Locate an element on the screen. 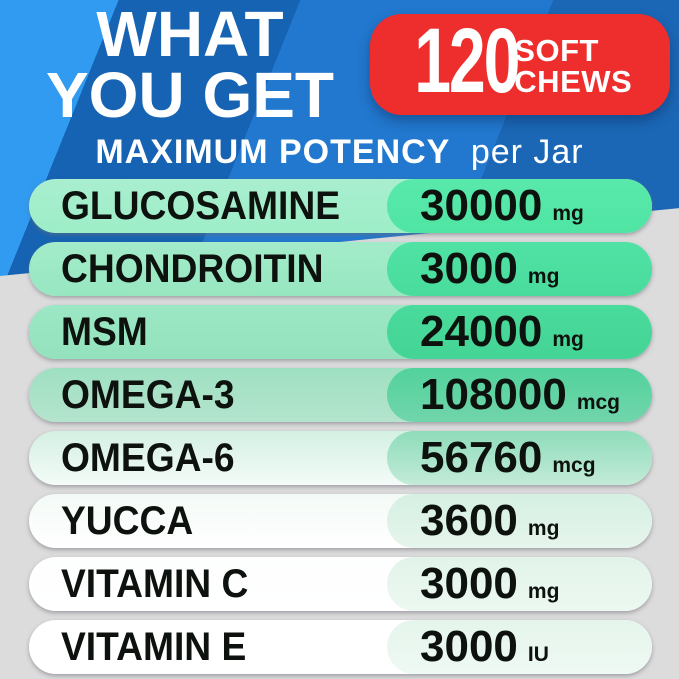  ingredient-amount: 3000 IU is located at coordinates (484, 647).